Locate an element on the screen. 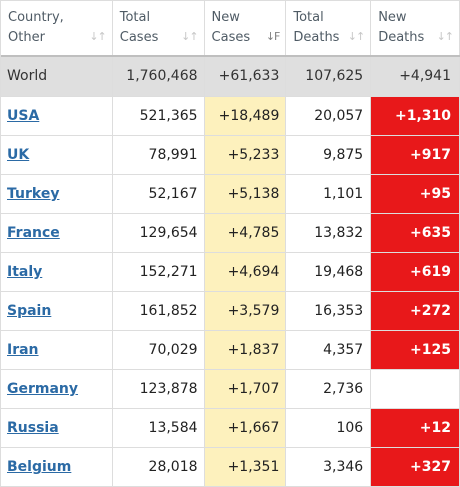 The image size is (460, 487). total-cases-cell: 52,167 is located at coordinates (159, 194).